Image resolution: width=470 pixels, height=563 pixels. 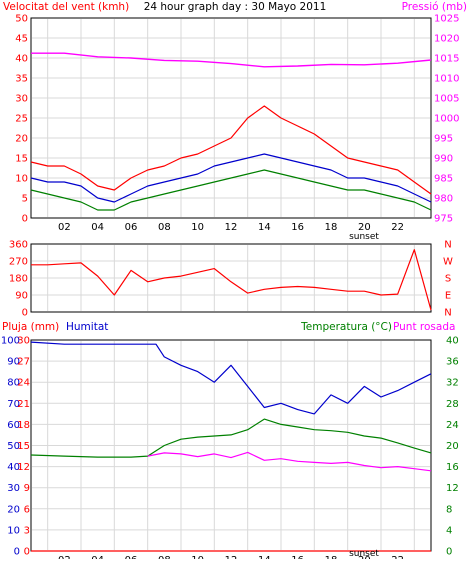 I want to click on series-avg-line, so click(x=231, y=178).